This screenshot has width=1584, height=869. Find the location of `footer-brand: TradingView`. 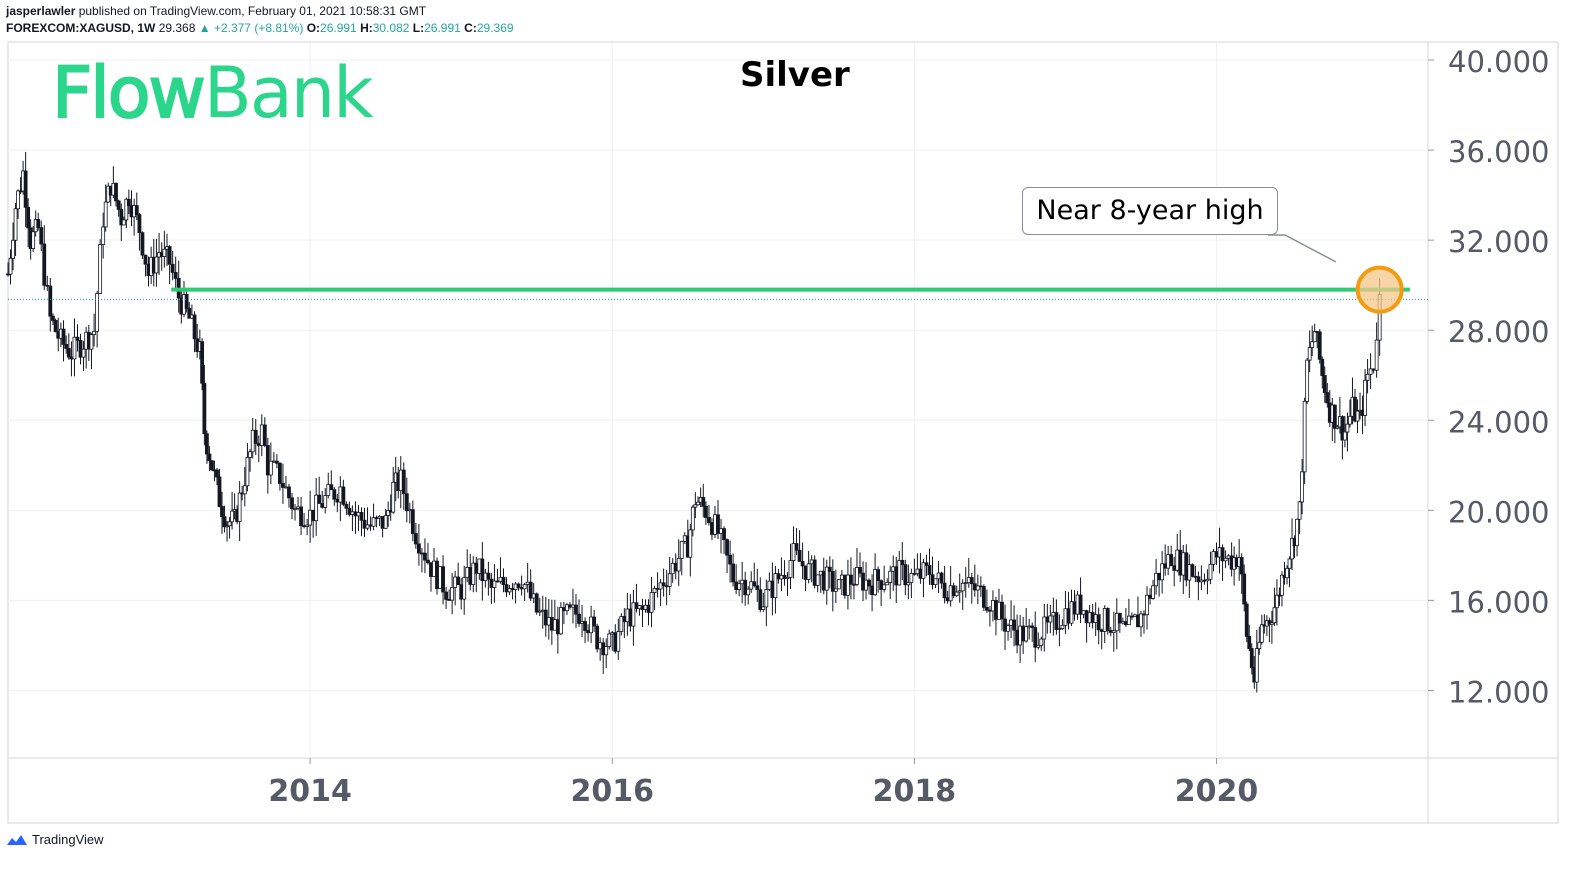

footer-brand: TradingView is located at coordinates (68, 839).